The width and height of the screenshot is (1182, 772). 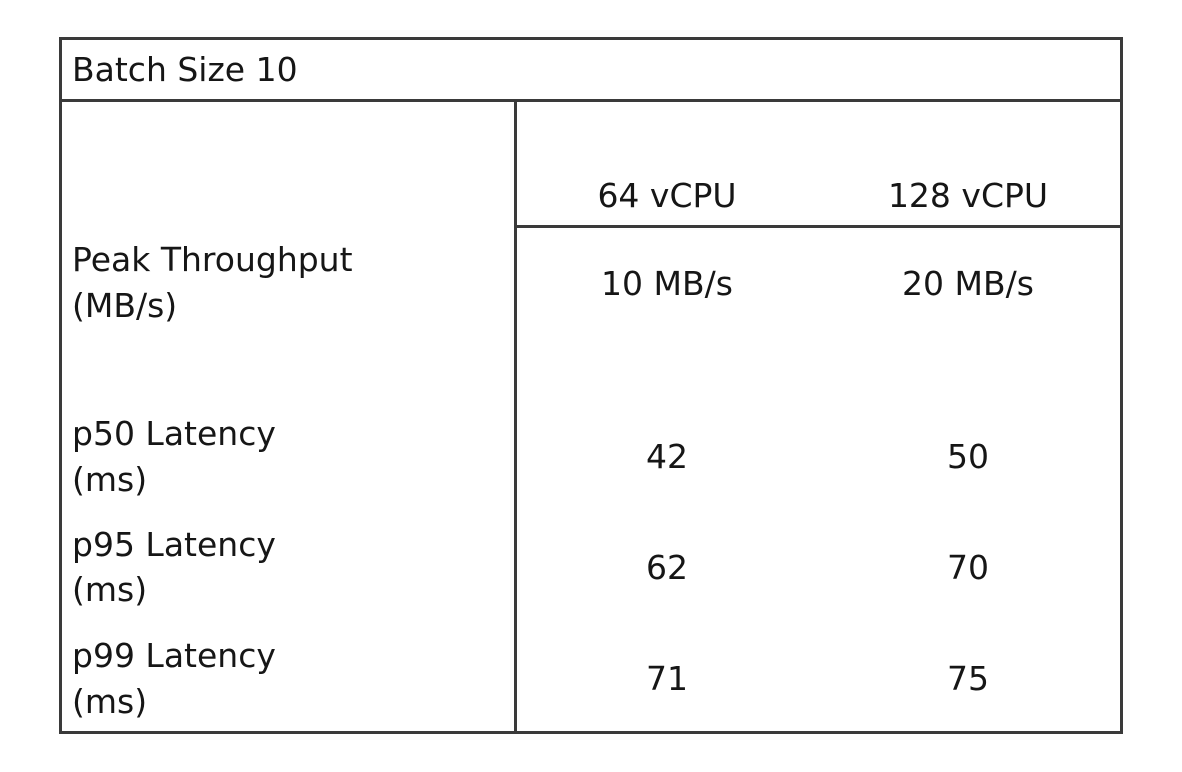 I want to click on row-label: p99 Latency, so click(x=174, y=655).